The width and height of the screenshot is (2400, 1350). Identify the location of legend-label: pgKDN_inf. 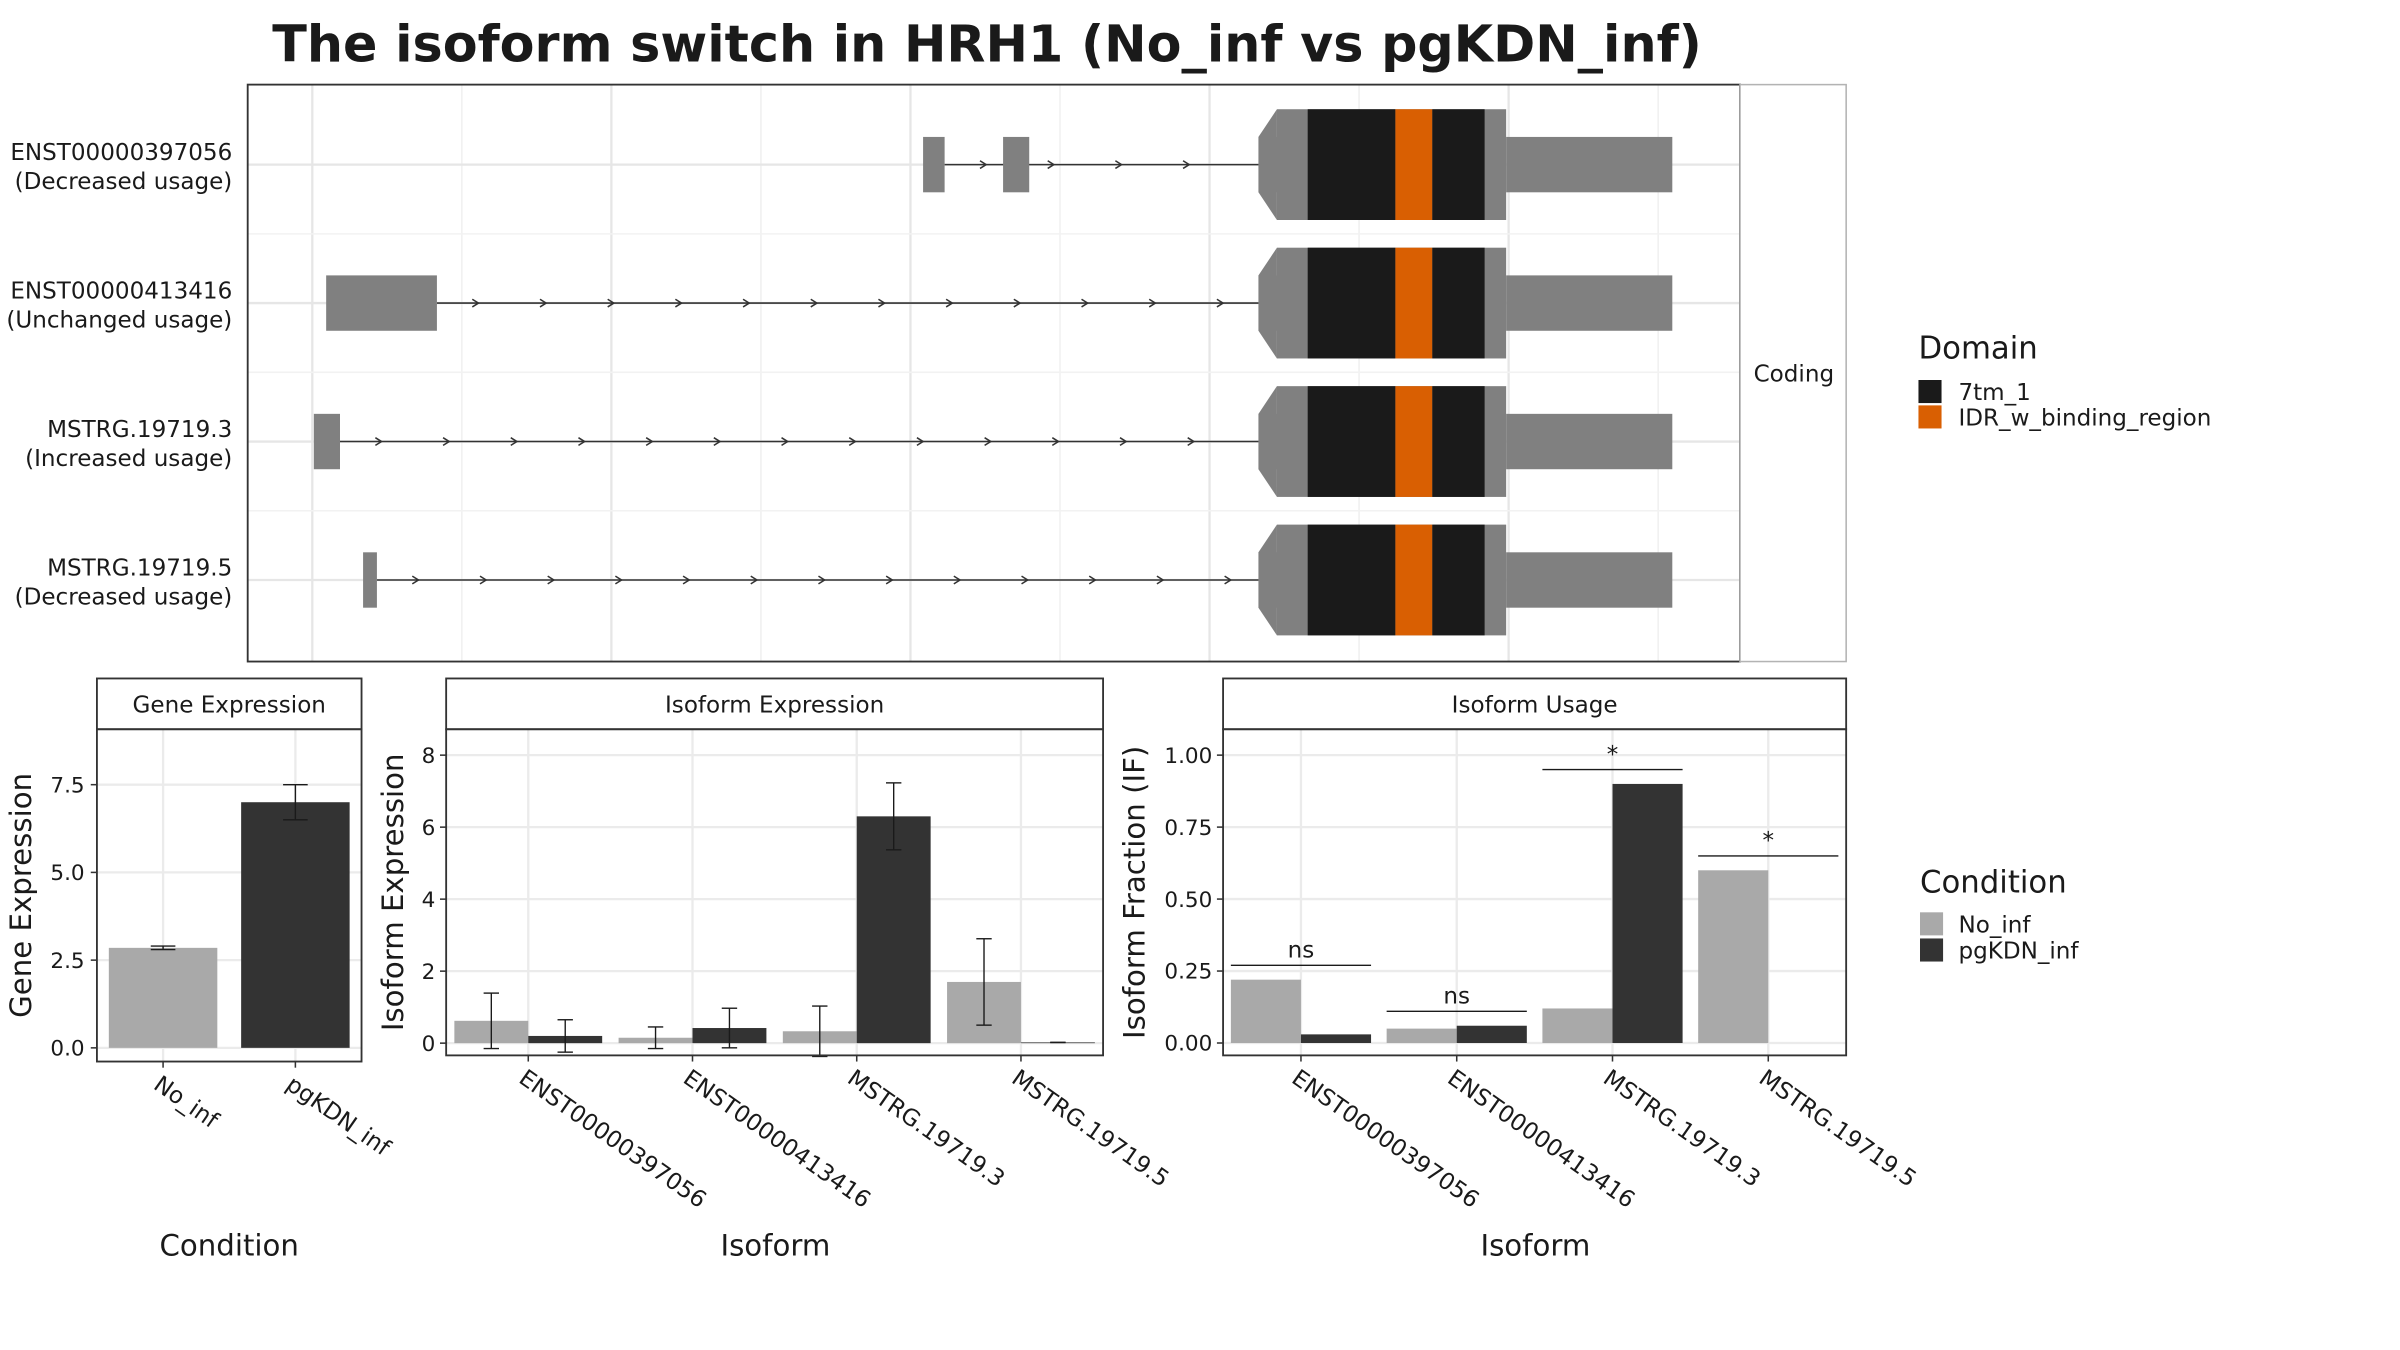
(2018, 951).